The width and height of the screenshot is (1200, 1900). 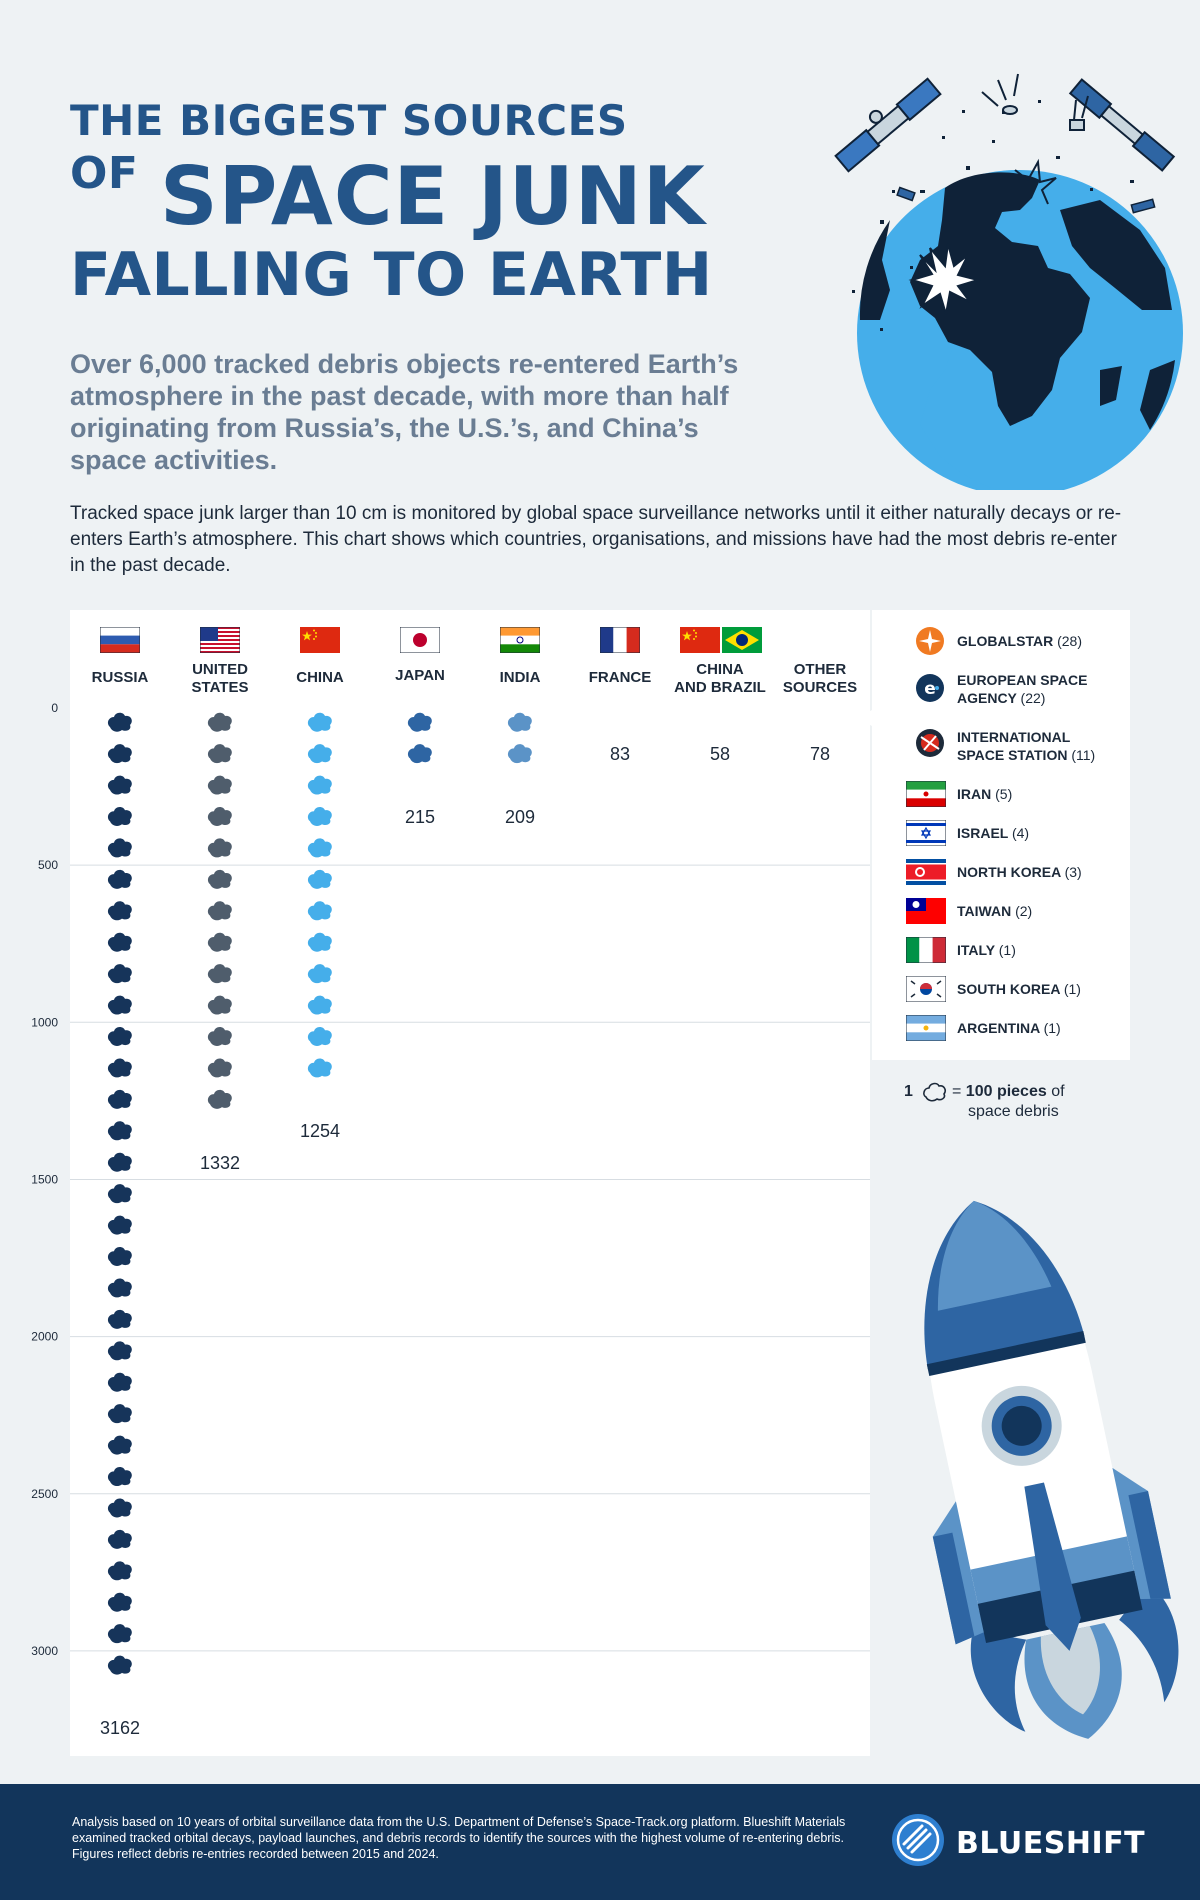 What do you see at coordinates (44, 1337) in the screenshot?
I see `y-tick-label: 2000` at bounding box center [44, 1337].